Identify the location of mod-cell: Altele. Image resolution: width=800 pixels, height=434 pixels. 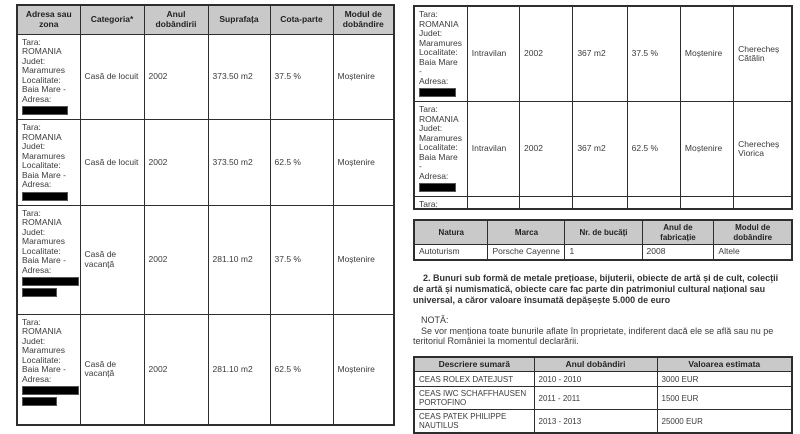
(753, 252).